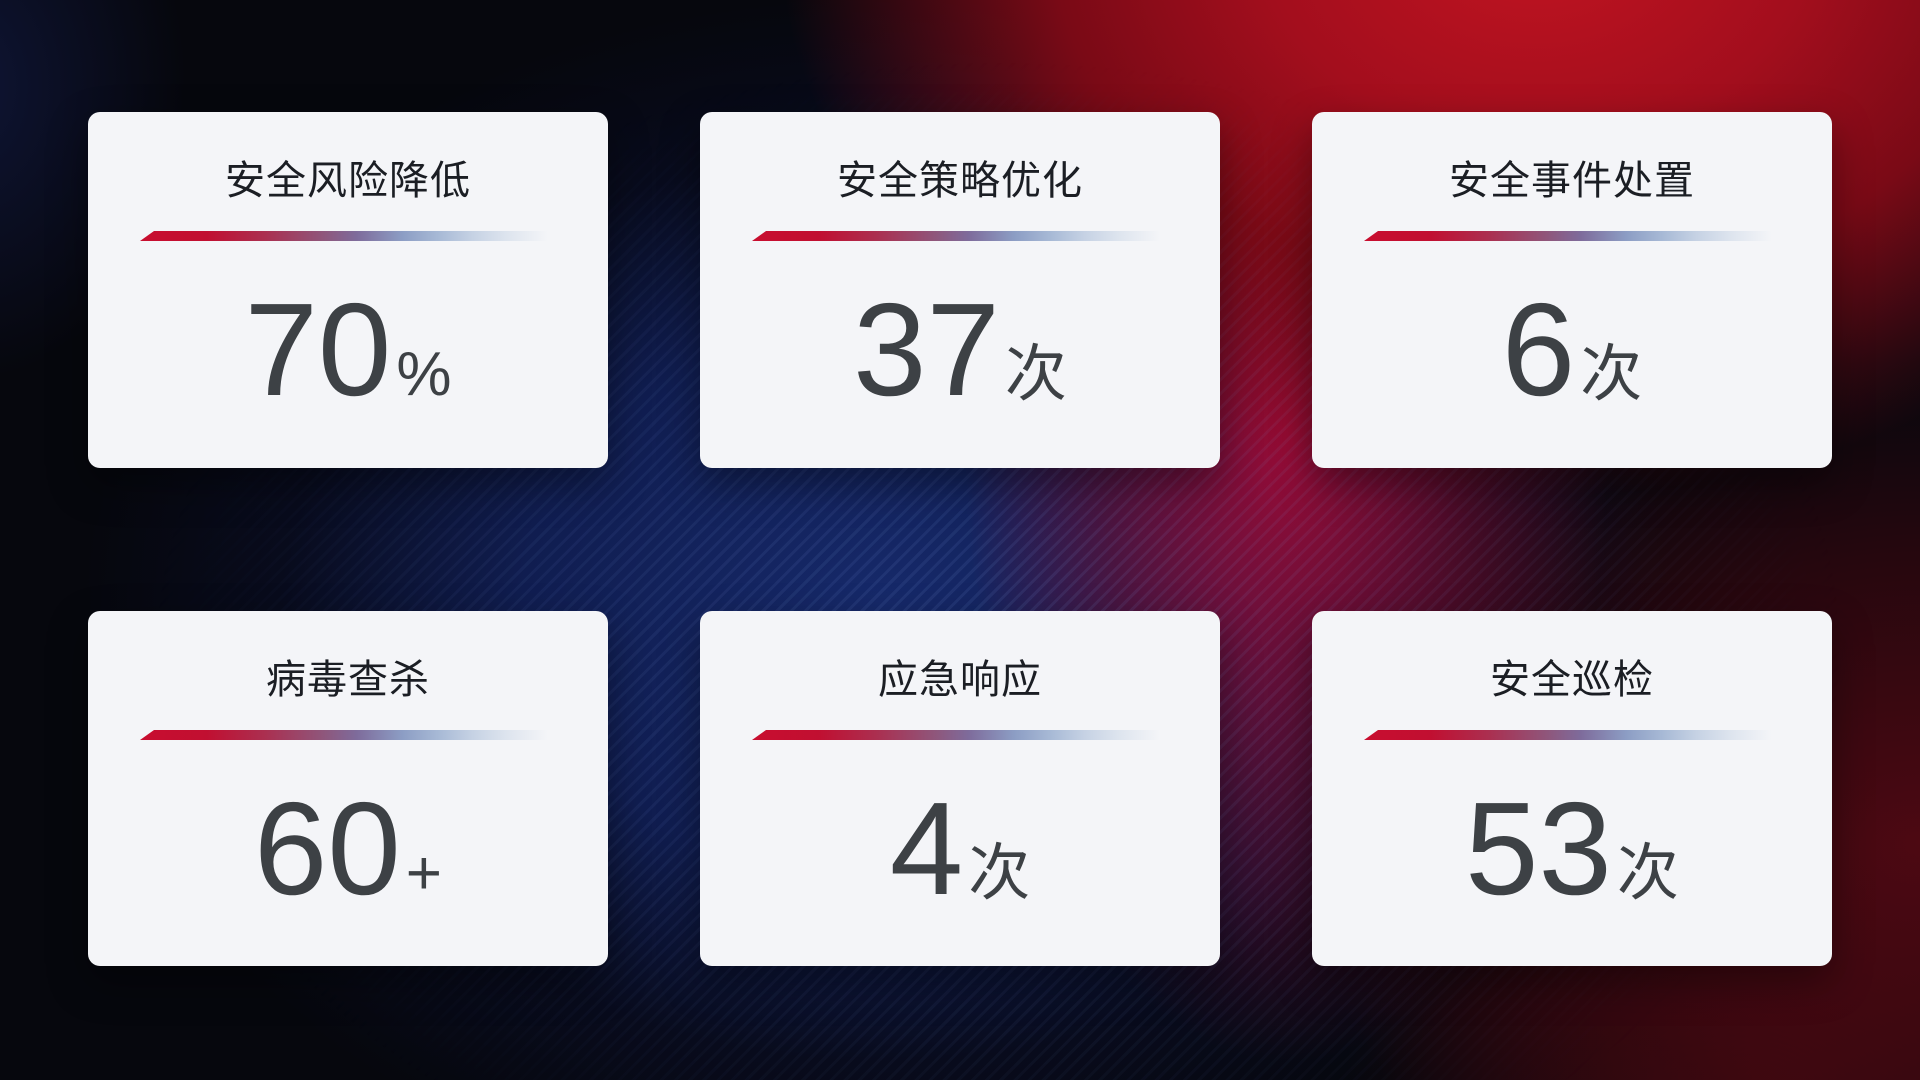 This screenshot has height=1080, width=1920. I want to click on card-title: 安全事件处置, so click(1572, 181).